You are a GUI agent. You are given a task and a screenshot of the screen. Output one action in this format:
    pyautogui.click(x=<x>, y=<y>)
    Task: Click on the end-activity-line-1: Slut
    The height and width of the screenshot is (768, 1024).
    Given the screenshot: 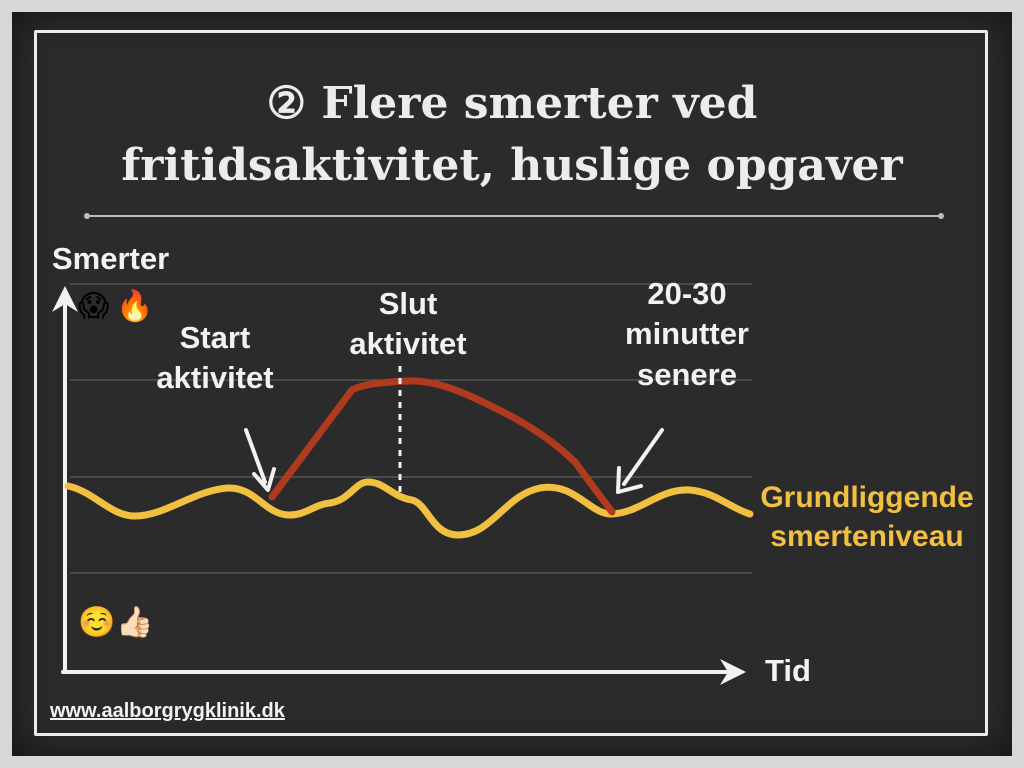 What is the action you would take?
    pyautogui.click(x=408, y=303)
    